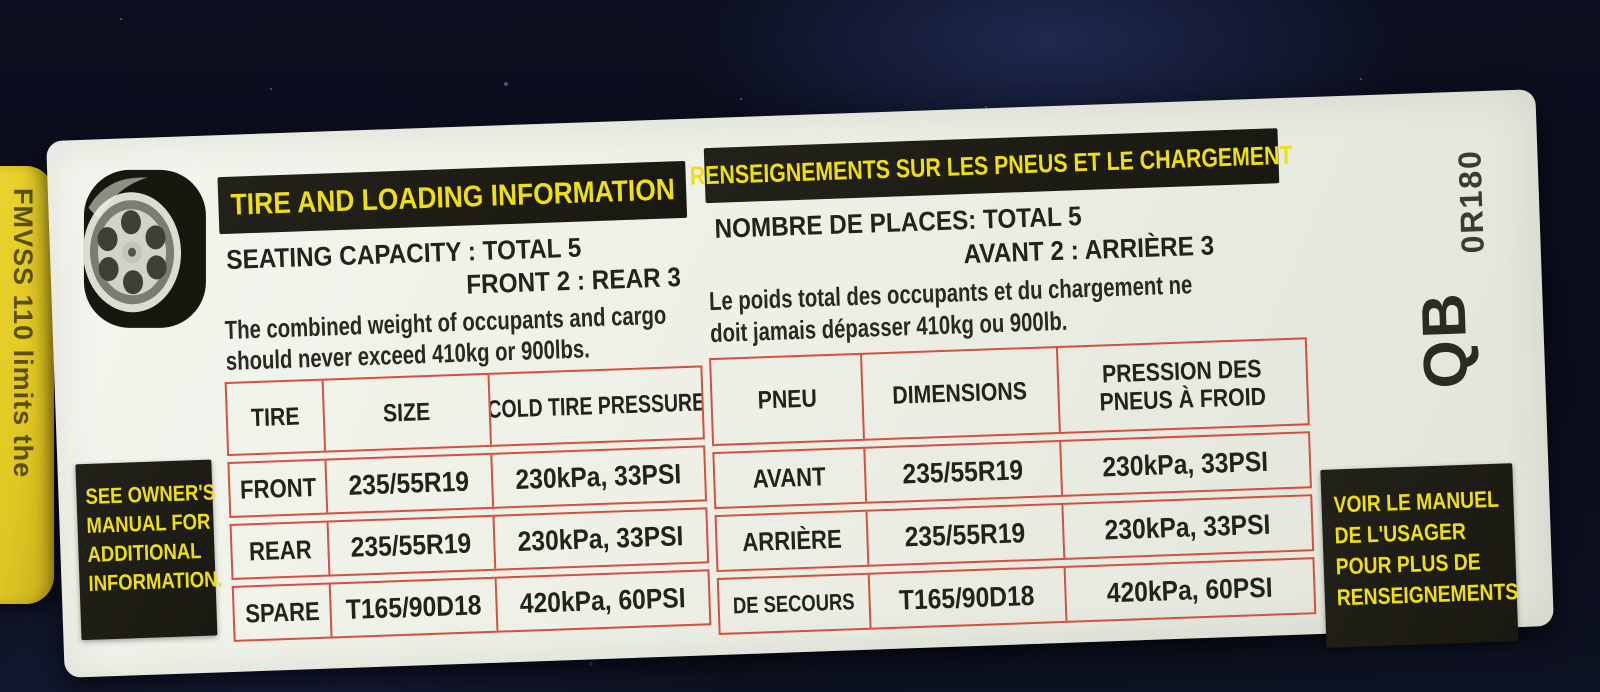  What do you see at coordinates (282, 612) in the screenshot?
I see `tire-position-cell: SPARE` at bounding box center [282, 612].